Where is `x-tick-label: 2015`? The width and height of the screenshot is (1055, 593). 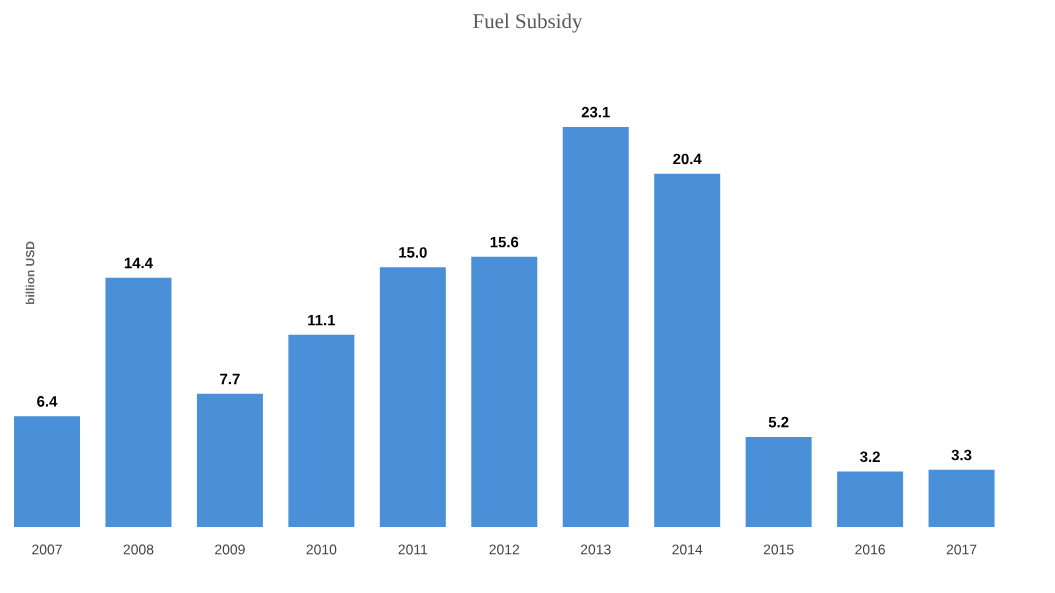
x-tick-label: 2015 is located at coordinates (778, 549).